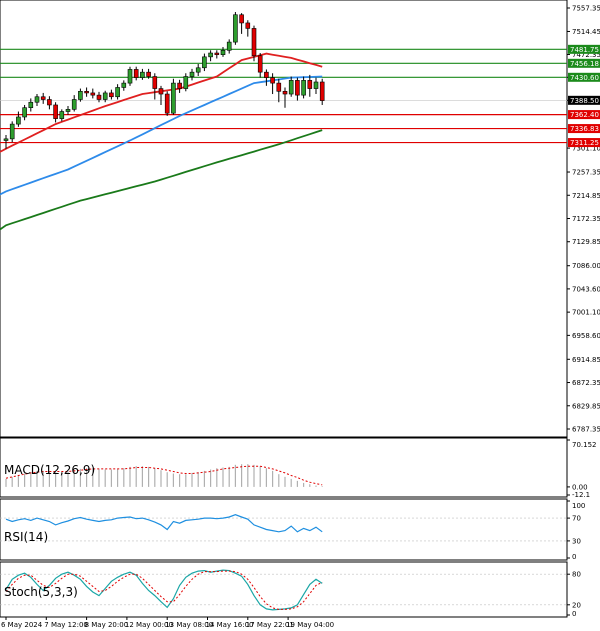  I want to click on price-tick-label: 7172.35, so click(586, 219).